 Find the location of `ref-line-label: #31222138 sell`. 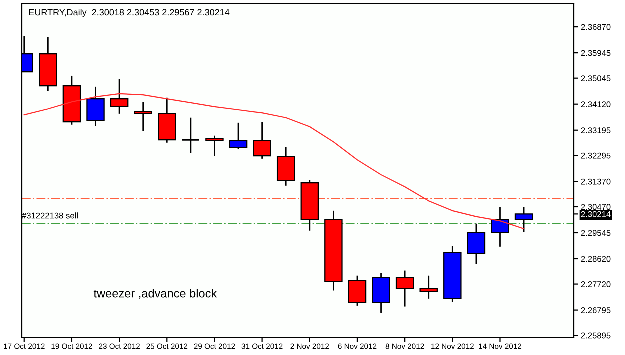

ref-line-label: #31222138 sell is located at coordinates (50, 215).